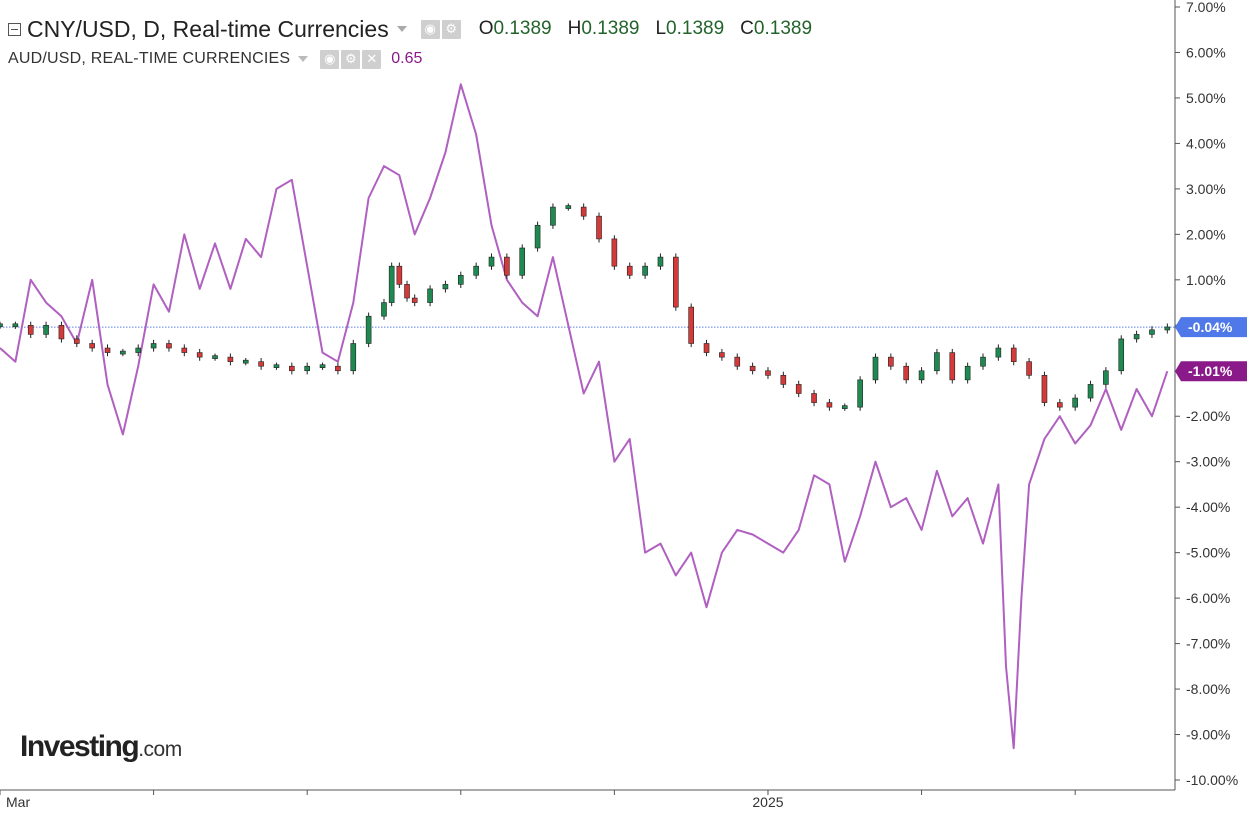 The height and width of the screenshot is (817, 1256). What do you see at coordinates (149, 58) in the screenshot?
I see `compare-series-title: AUD/USD, REAL-TIME CURRENCIES` at bounding box center [149, 58].